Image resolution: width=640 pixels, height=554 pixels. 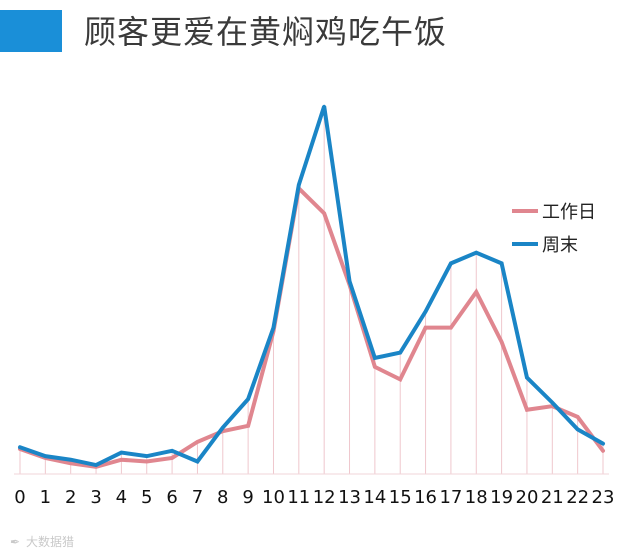 I want to click on x-tick-label-19: 19, so click(x=501, y=497).